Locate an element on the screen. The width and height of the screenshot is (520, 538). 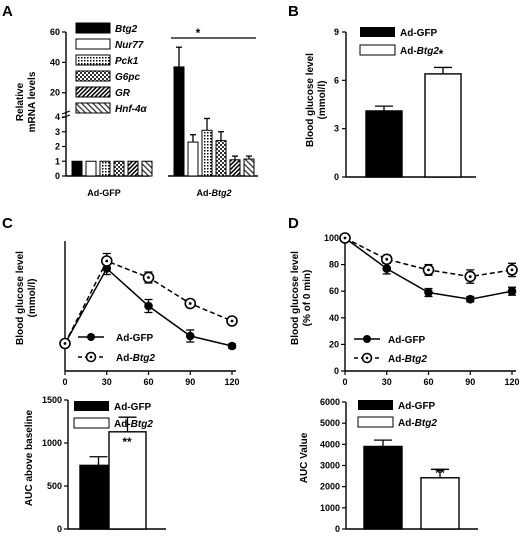
panel-c-top-x-tick-label: 30 is located at coordinates (107, 382).